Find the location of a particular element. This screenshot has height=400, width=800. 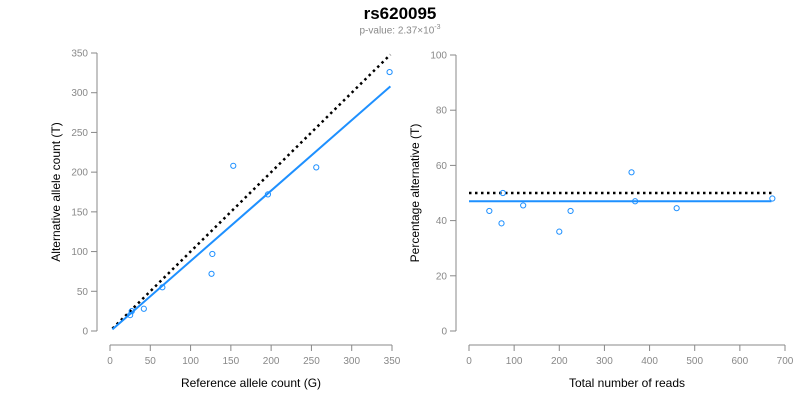

y-axis-label: Alternative allele count (T) is located at coordinates (56, 191).